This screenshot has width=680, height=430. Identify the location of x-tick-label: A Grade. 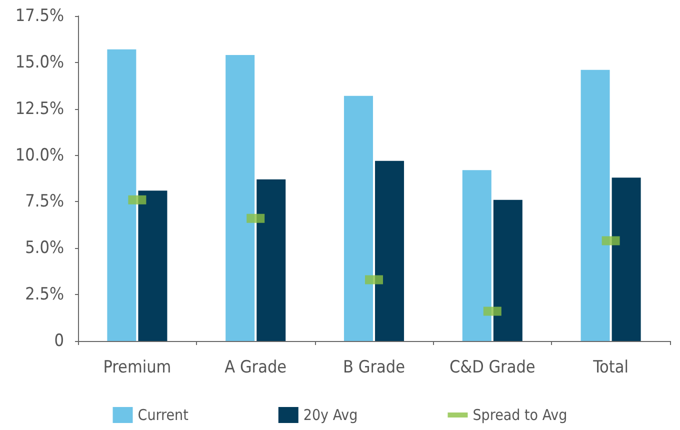
(255, 368).